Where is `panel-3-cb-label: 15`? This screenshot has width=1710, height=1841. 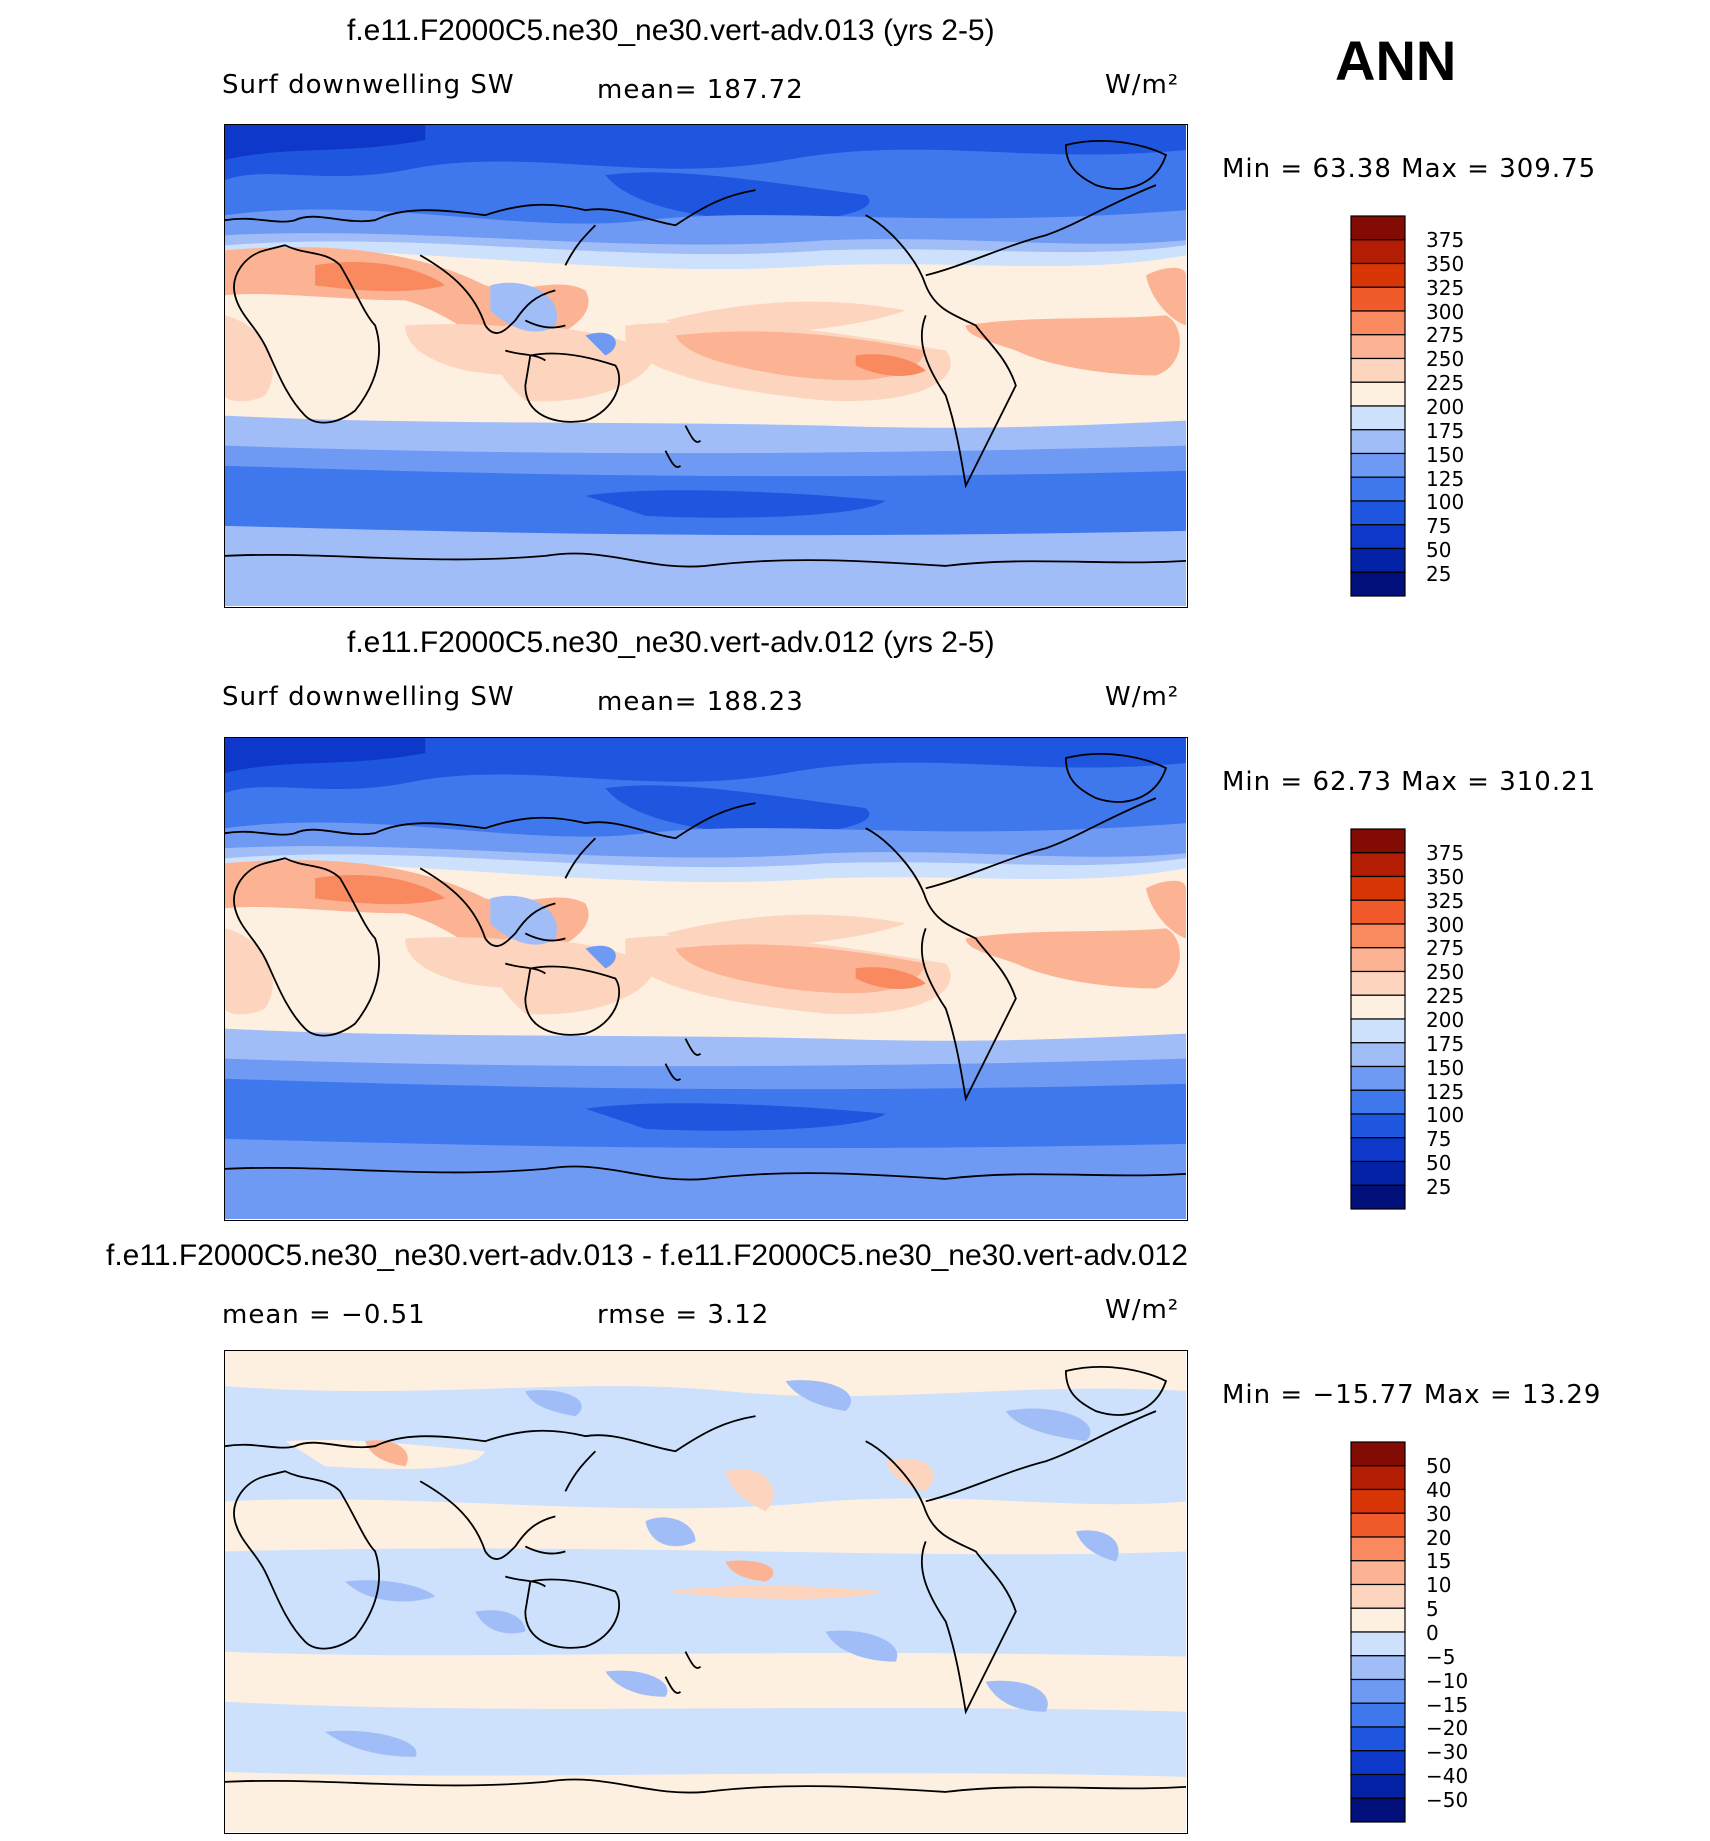
panel-3-cb-label: 15 is located at coordinates (1439, 1561).